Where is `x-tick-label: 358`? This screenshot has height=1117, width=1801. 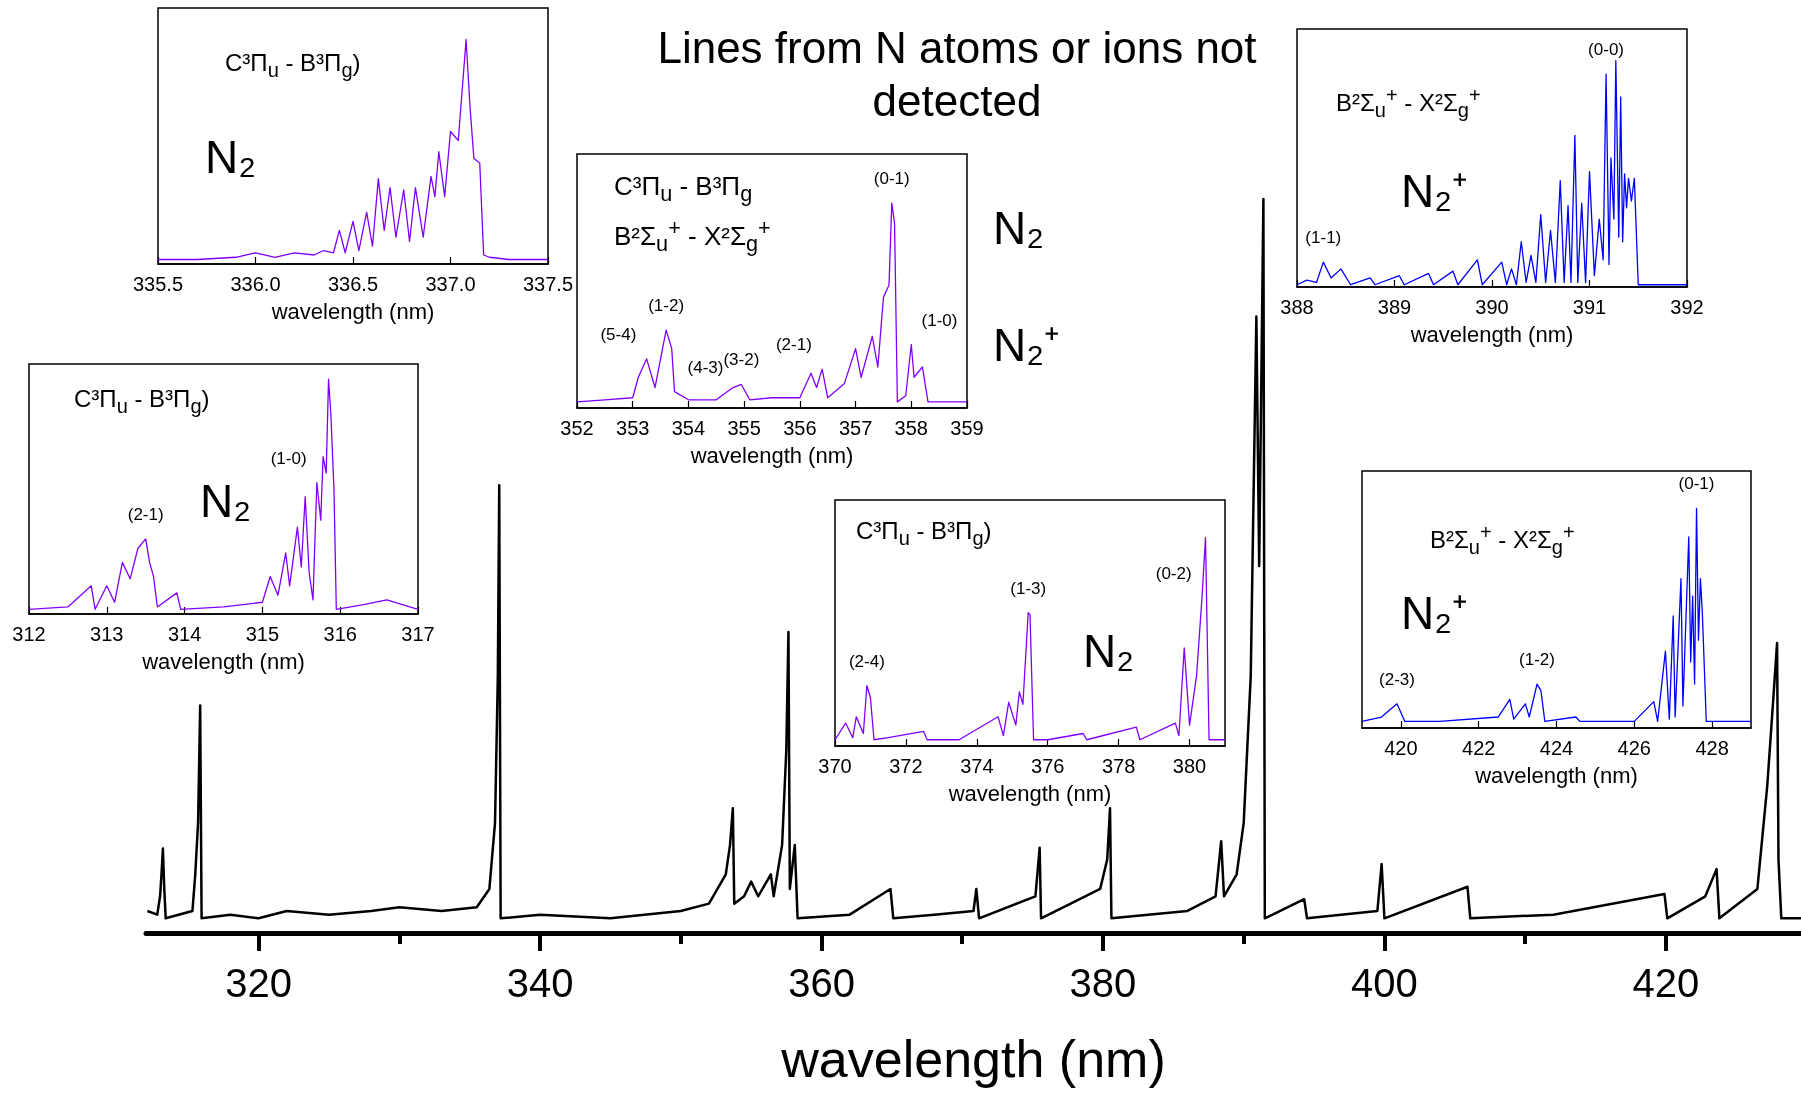 x-tick-label: 358 is located at coordinates (911, 428).